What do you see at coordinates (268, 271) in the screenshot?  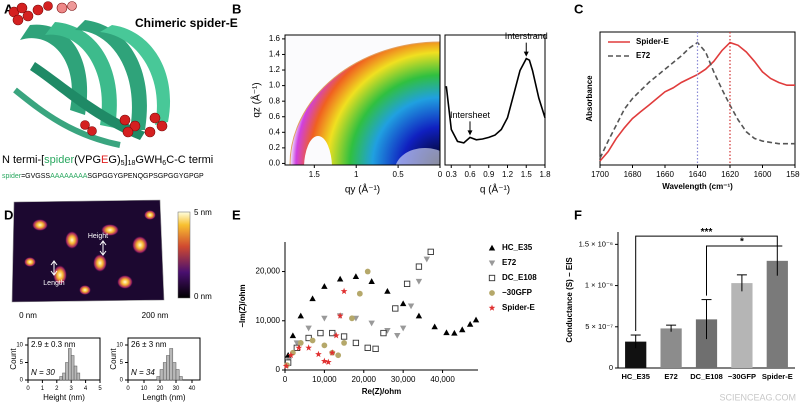 I see `y-tick-label: 20,000` at bounding box center [268, 271].